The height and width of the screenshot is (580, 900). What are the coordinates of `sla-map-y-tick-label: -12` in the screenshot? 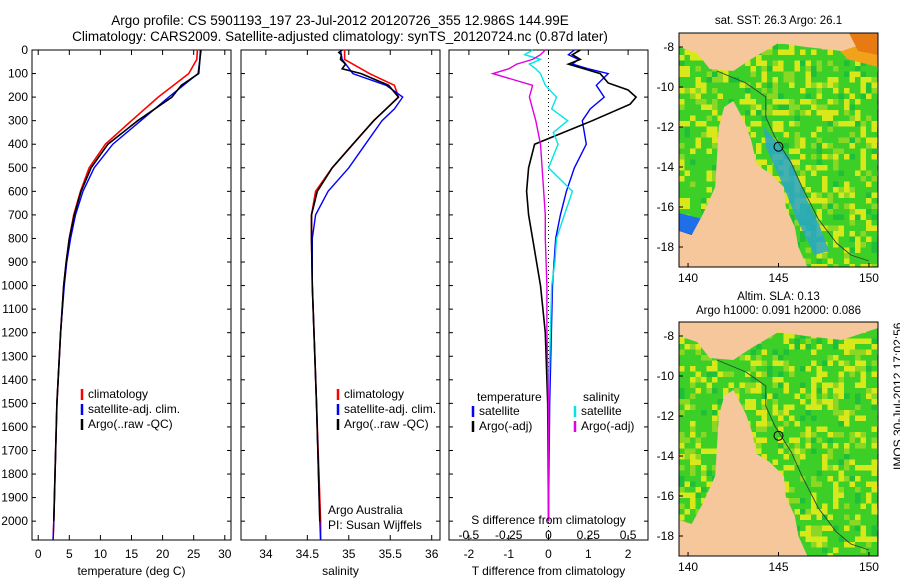 It's located at (666, 416).